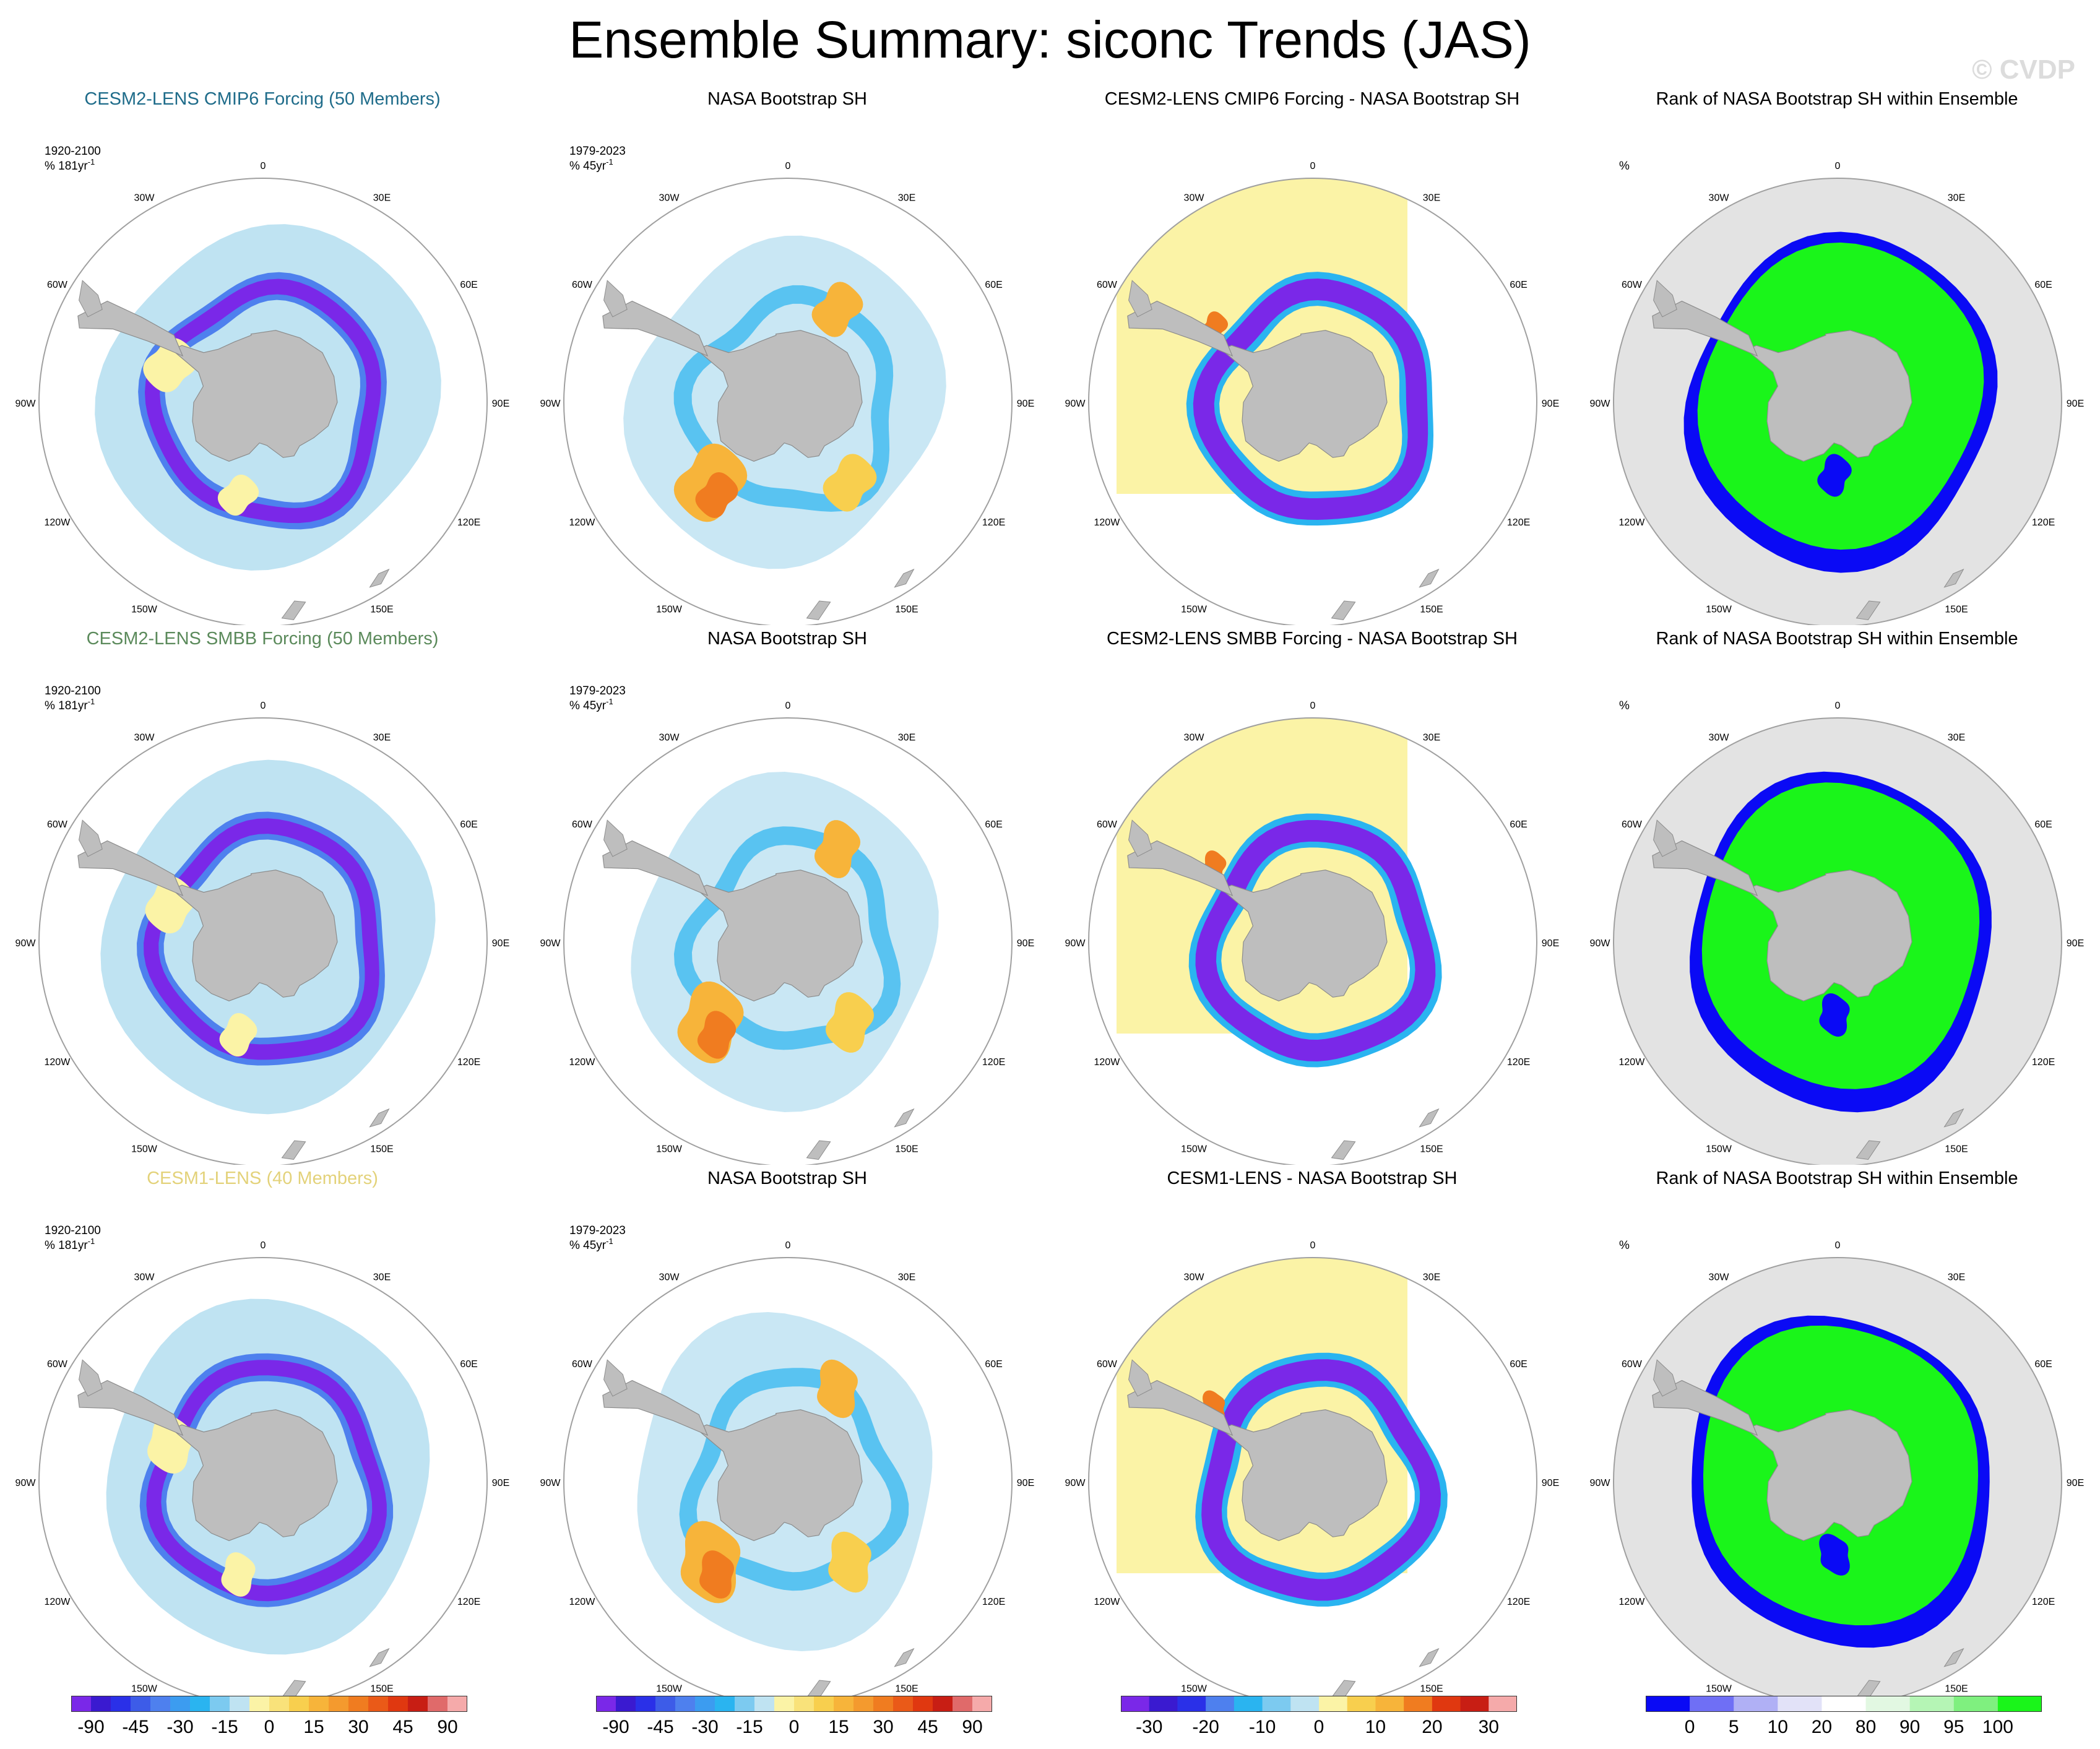 This screenshot has height=1749, width=2100. What do you see at coordinates (1550, 943) in the screenshot?
I see `longitude-tick-label: 90E` at bounding box center [1550, 943].